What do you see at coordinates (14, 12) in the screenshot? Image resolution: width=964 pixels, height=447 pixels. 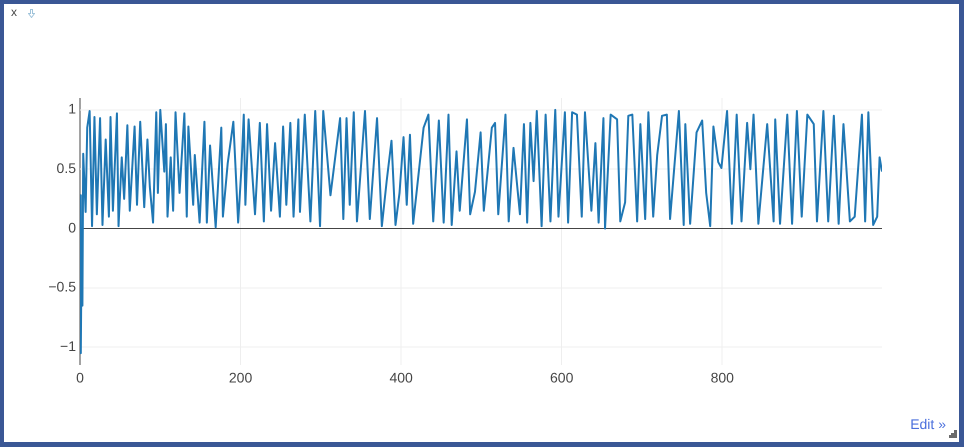 I see `text: x` at bounding box center [14, 12].